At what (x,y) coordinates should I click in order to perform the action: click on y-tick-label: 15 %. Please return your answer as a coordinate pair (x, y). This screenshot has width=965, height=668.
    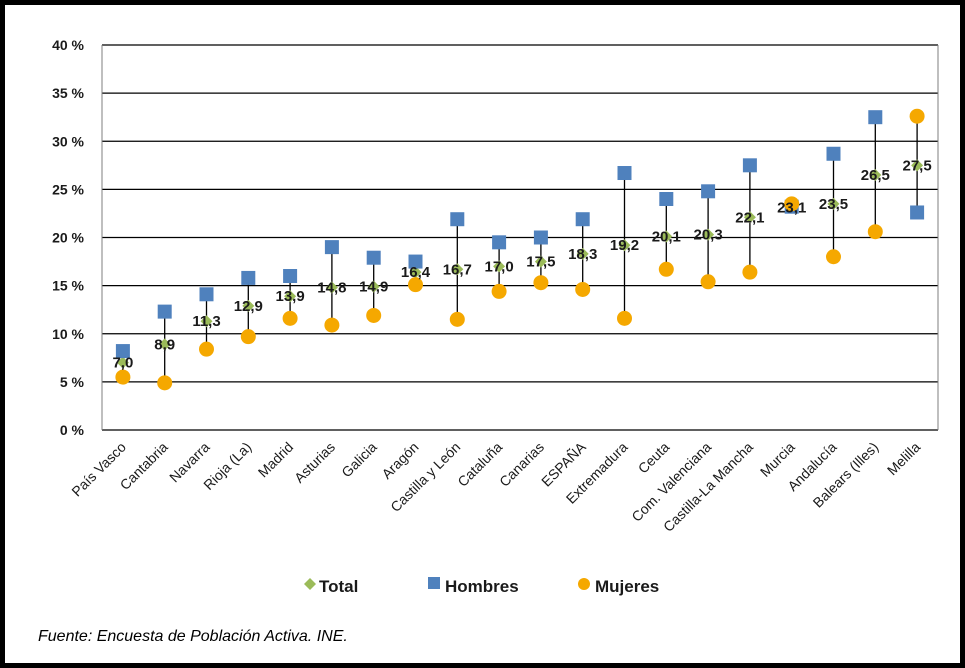
    Looking at the image, I should click on (68, 286).